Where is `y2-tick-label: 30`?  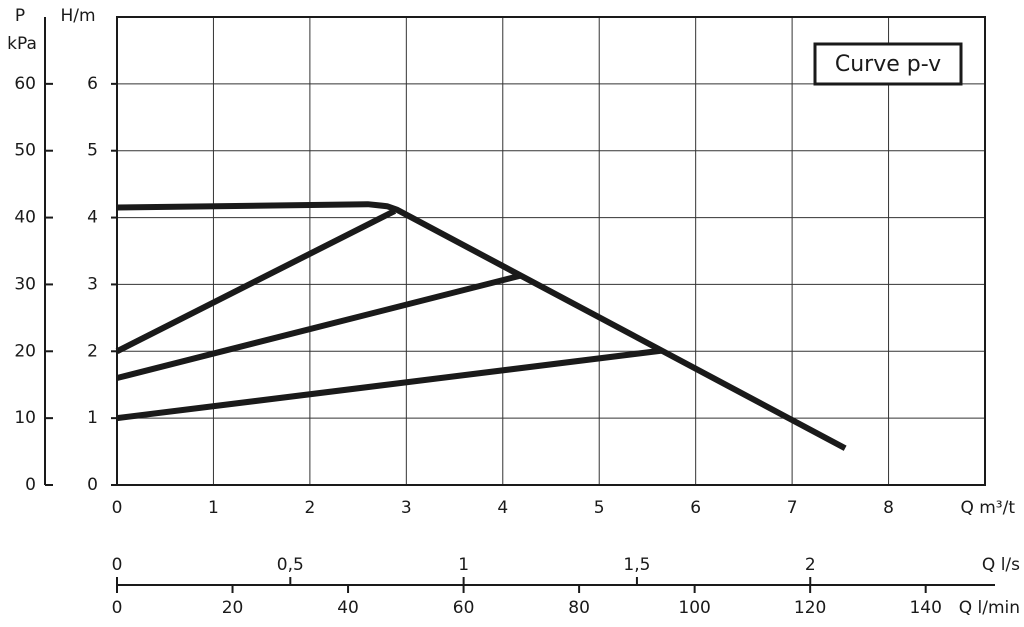
y2-tick-label: 30 is located at coordinates (25, 284).